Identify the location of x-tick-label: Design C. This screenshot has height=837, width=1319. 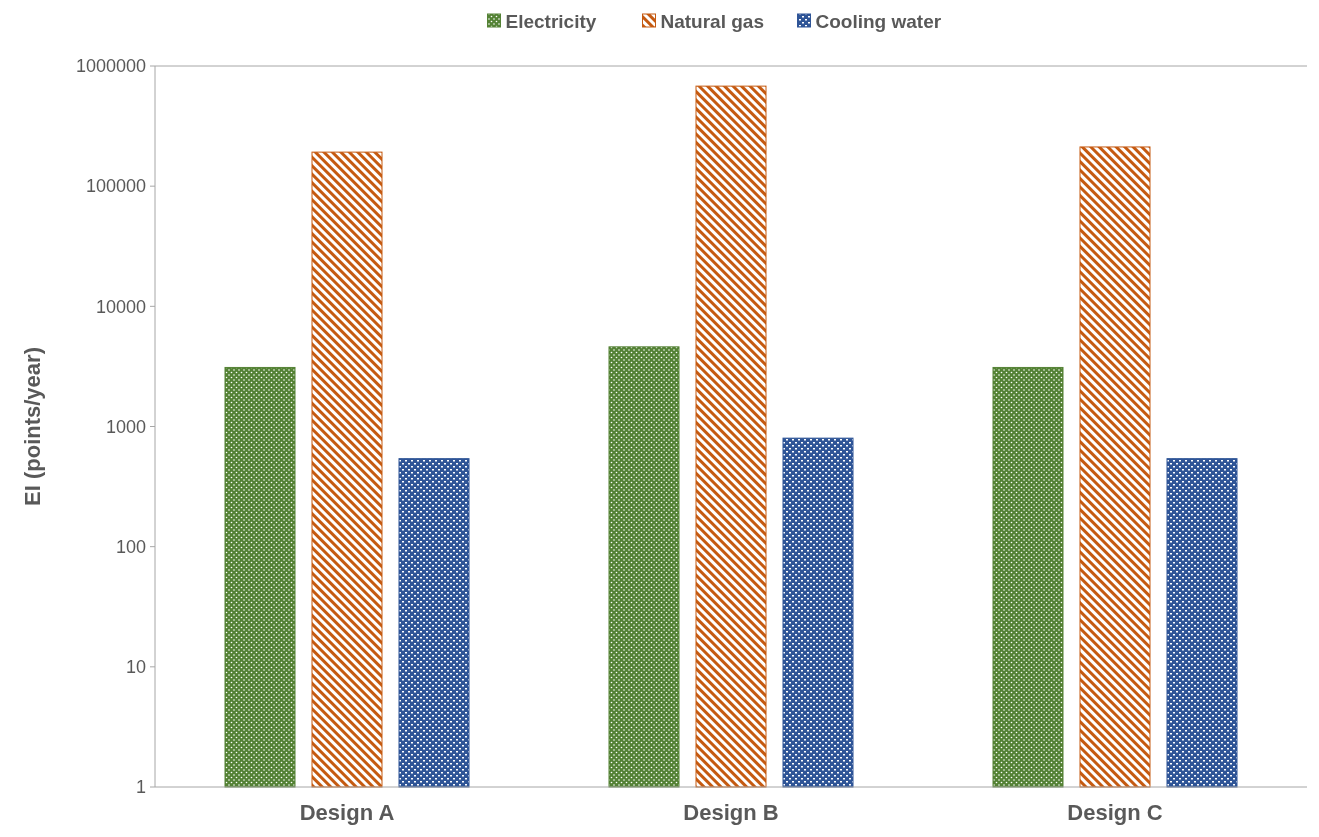
(1115, 812).